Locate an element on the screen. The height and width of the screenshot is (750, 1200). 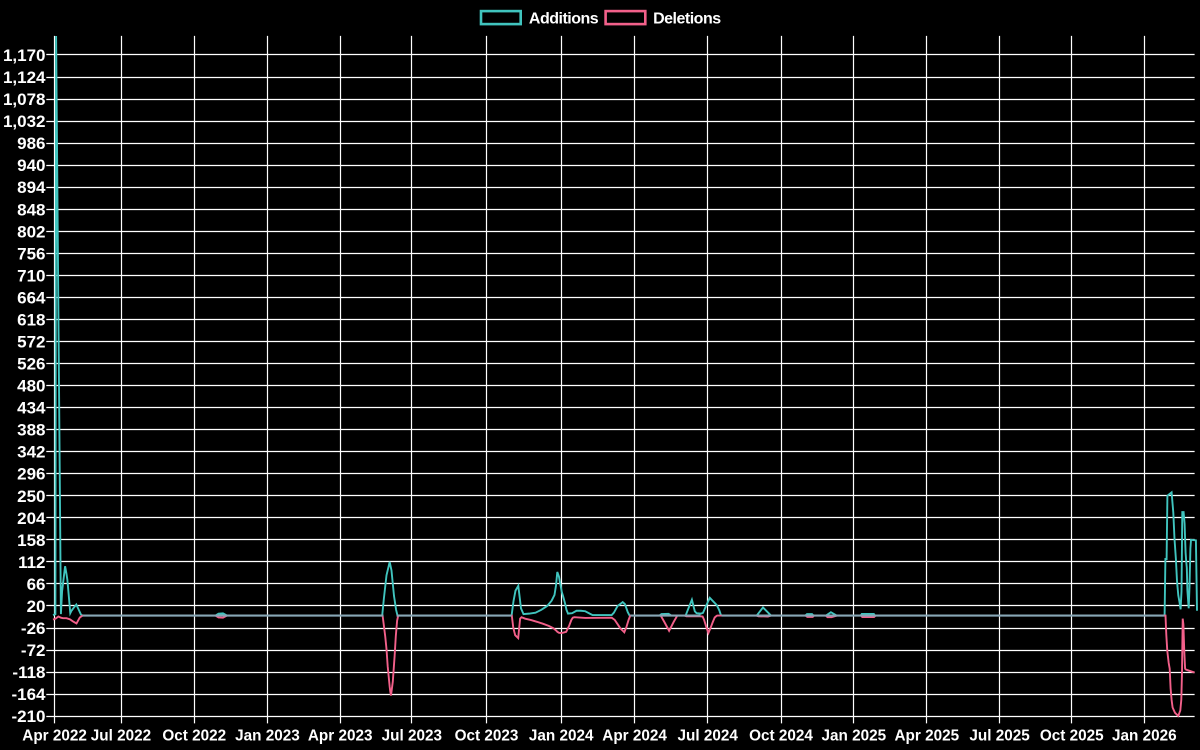
svg-text: Jul 2025 is located at coordinates (999, 735).